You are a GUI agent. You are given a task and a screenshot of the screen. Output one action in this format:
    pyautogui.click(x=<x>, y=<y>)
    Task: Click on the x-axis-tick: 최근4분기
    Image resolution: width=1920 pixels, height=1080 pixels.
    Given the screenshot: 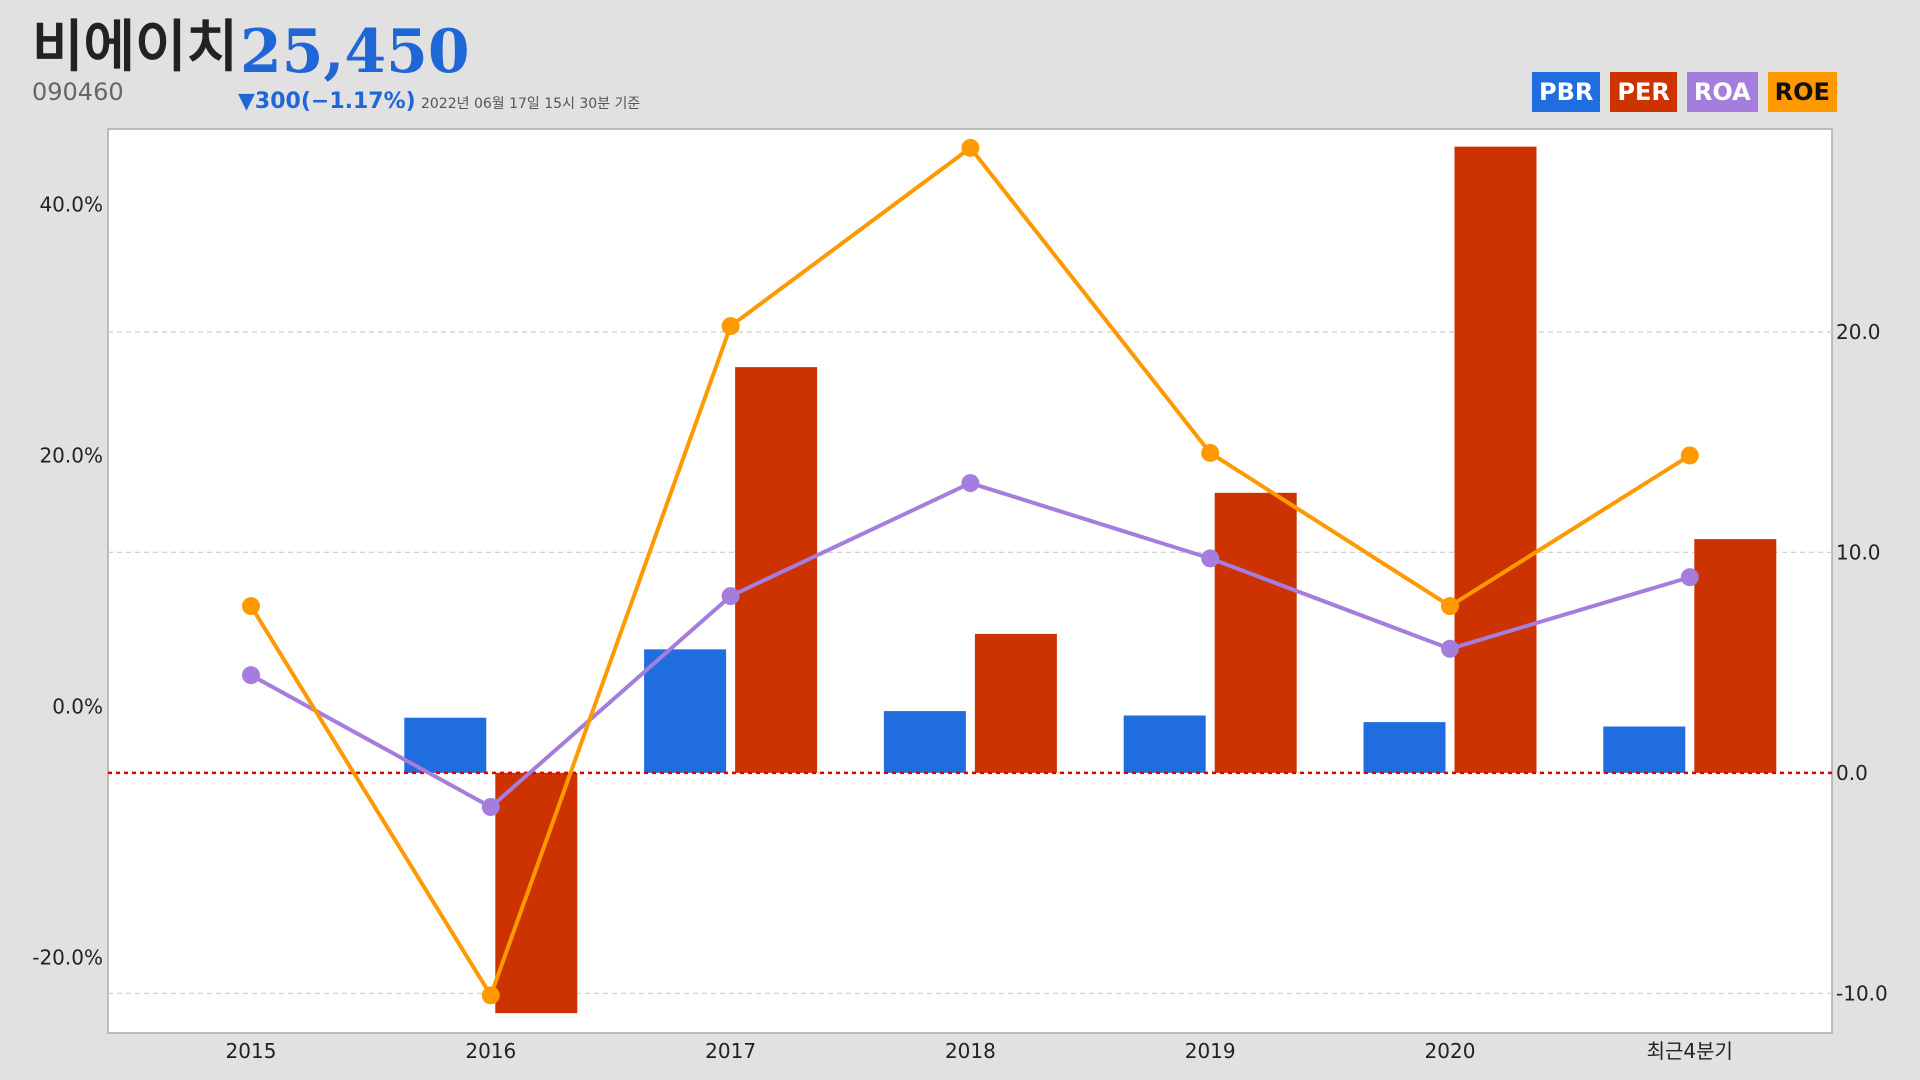 What is the action you would take?
    pyautogui.click(x=1690, y=1051)
    